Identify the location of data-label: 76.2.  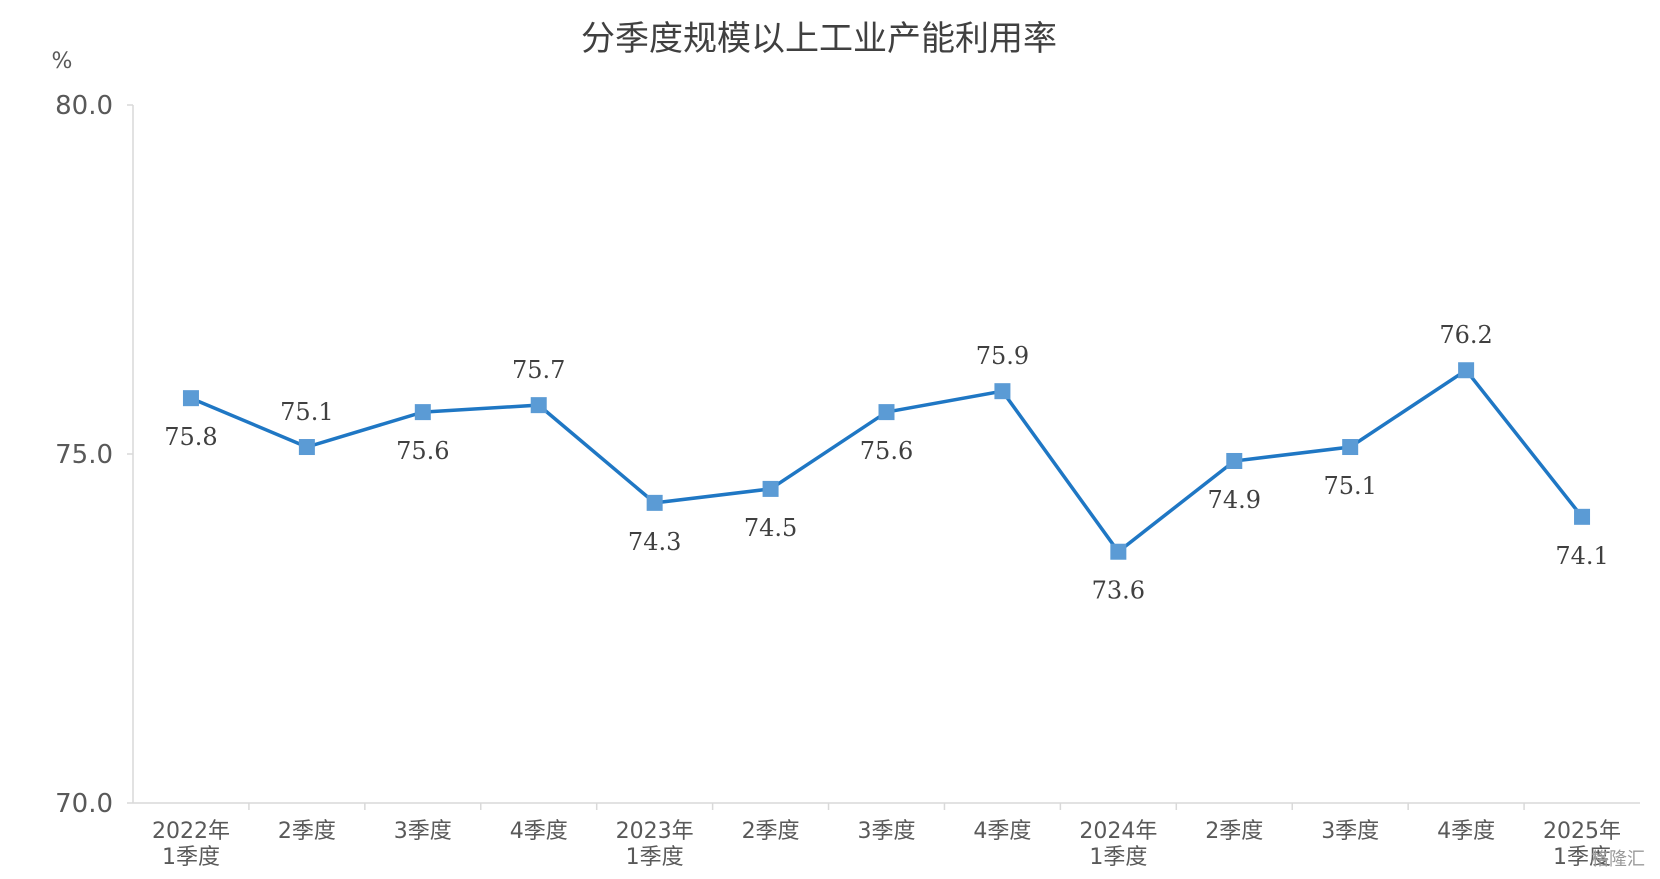
(1465, 335).